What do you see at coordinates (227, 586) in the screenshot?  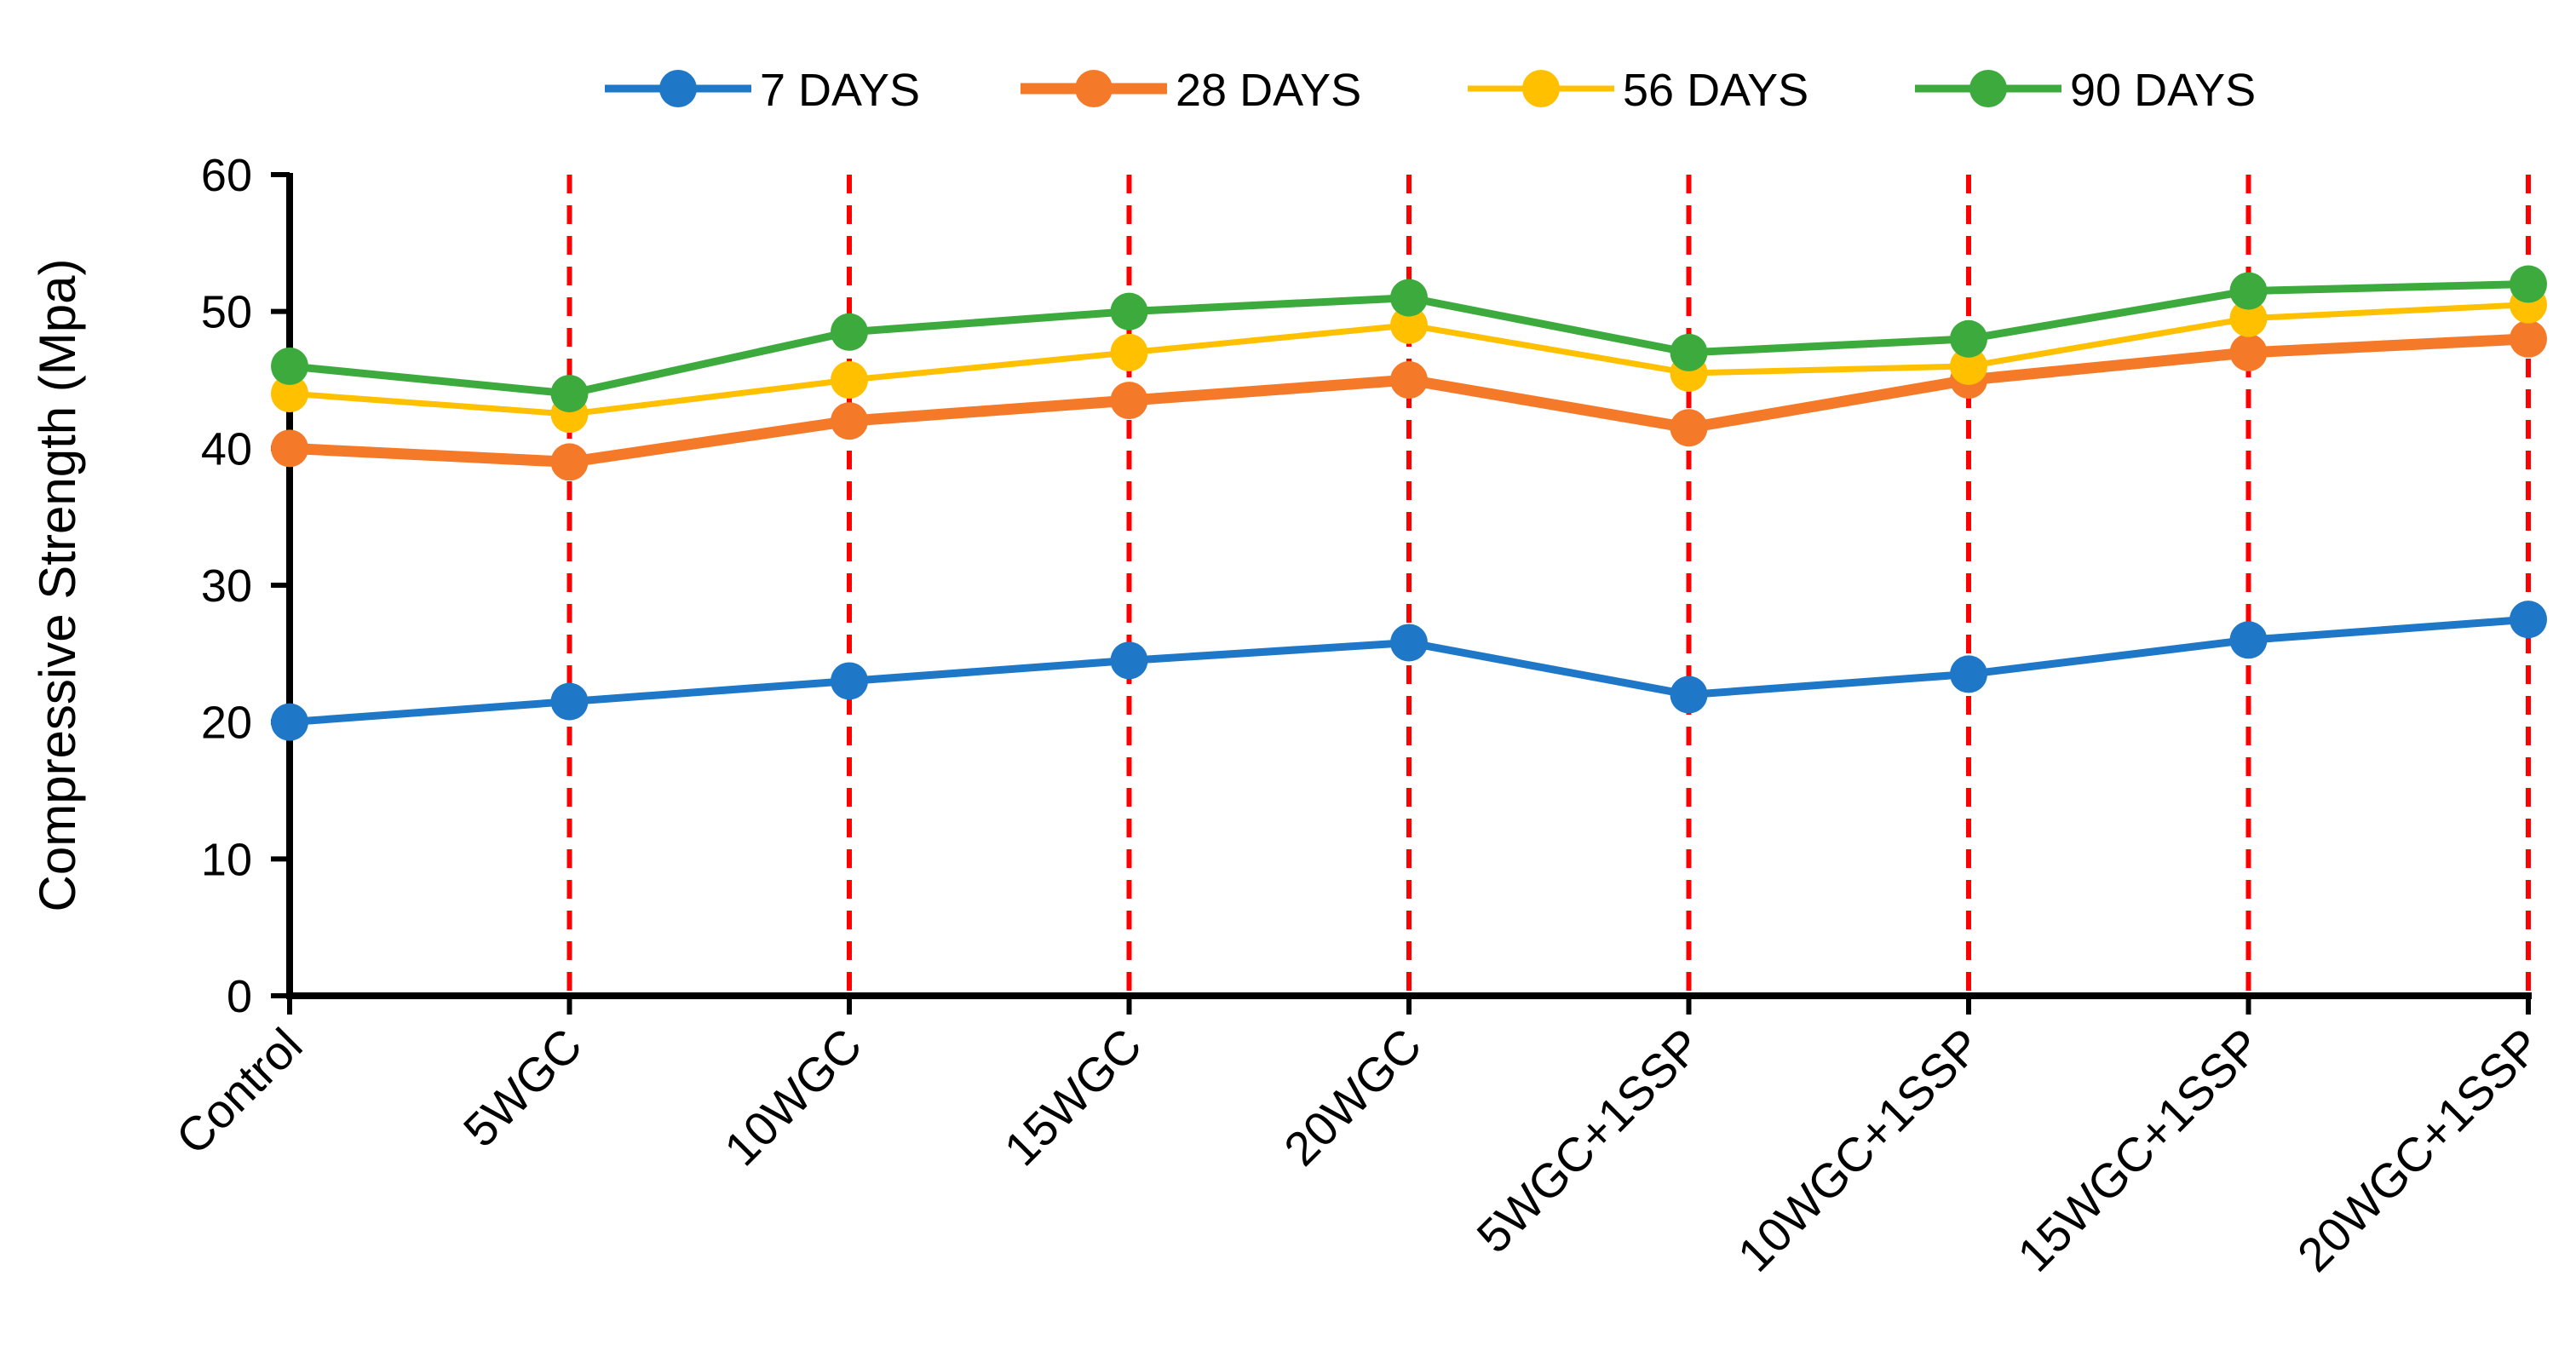 I see `y-tick-label: 30` at bounding box center [227, 586].